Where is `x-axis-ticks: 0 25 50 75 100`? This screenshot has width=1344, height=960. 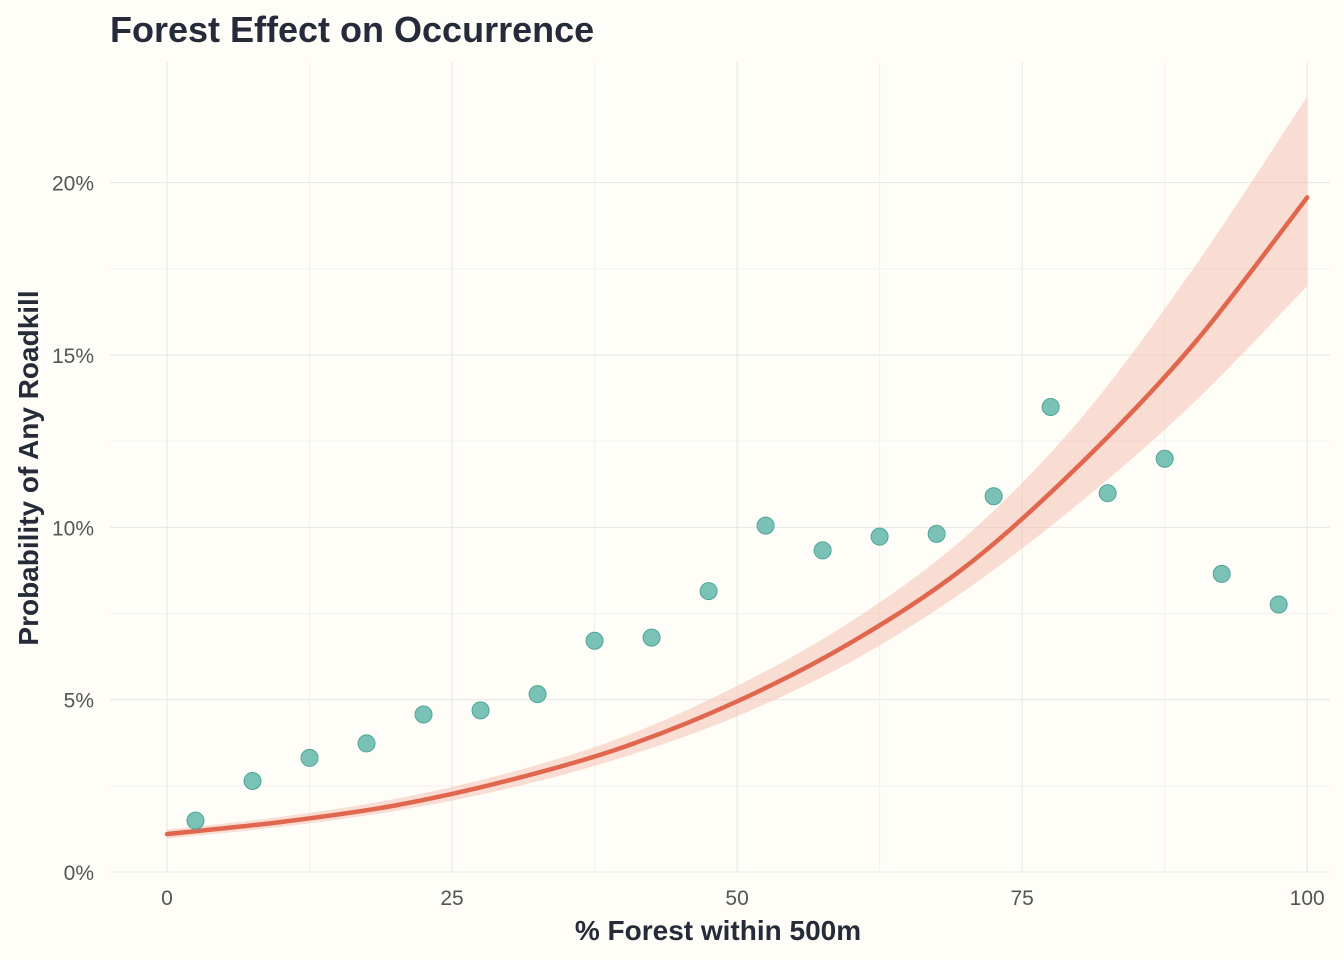
x-axis-ticks: 0 25 50 75 100 is located at coordinates (743, 898).